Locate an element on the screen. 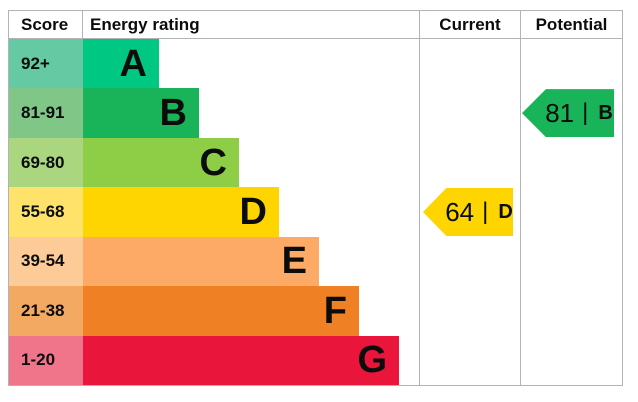 The height and width of the screenshot is (402, 638). rating-band-bar: D is located at coordinates (181, 212).